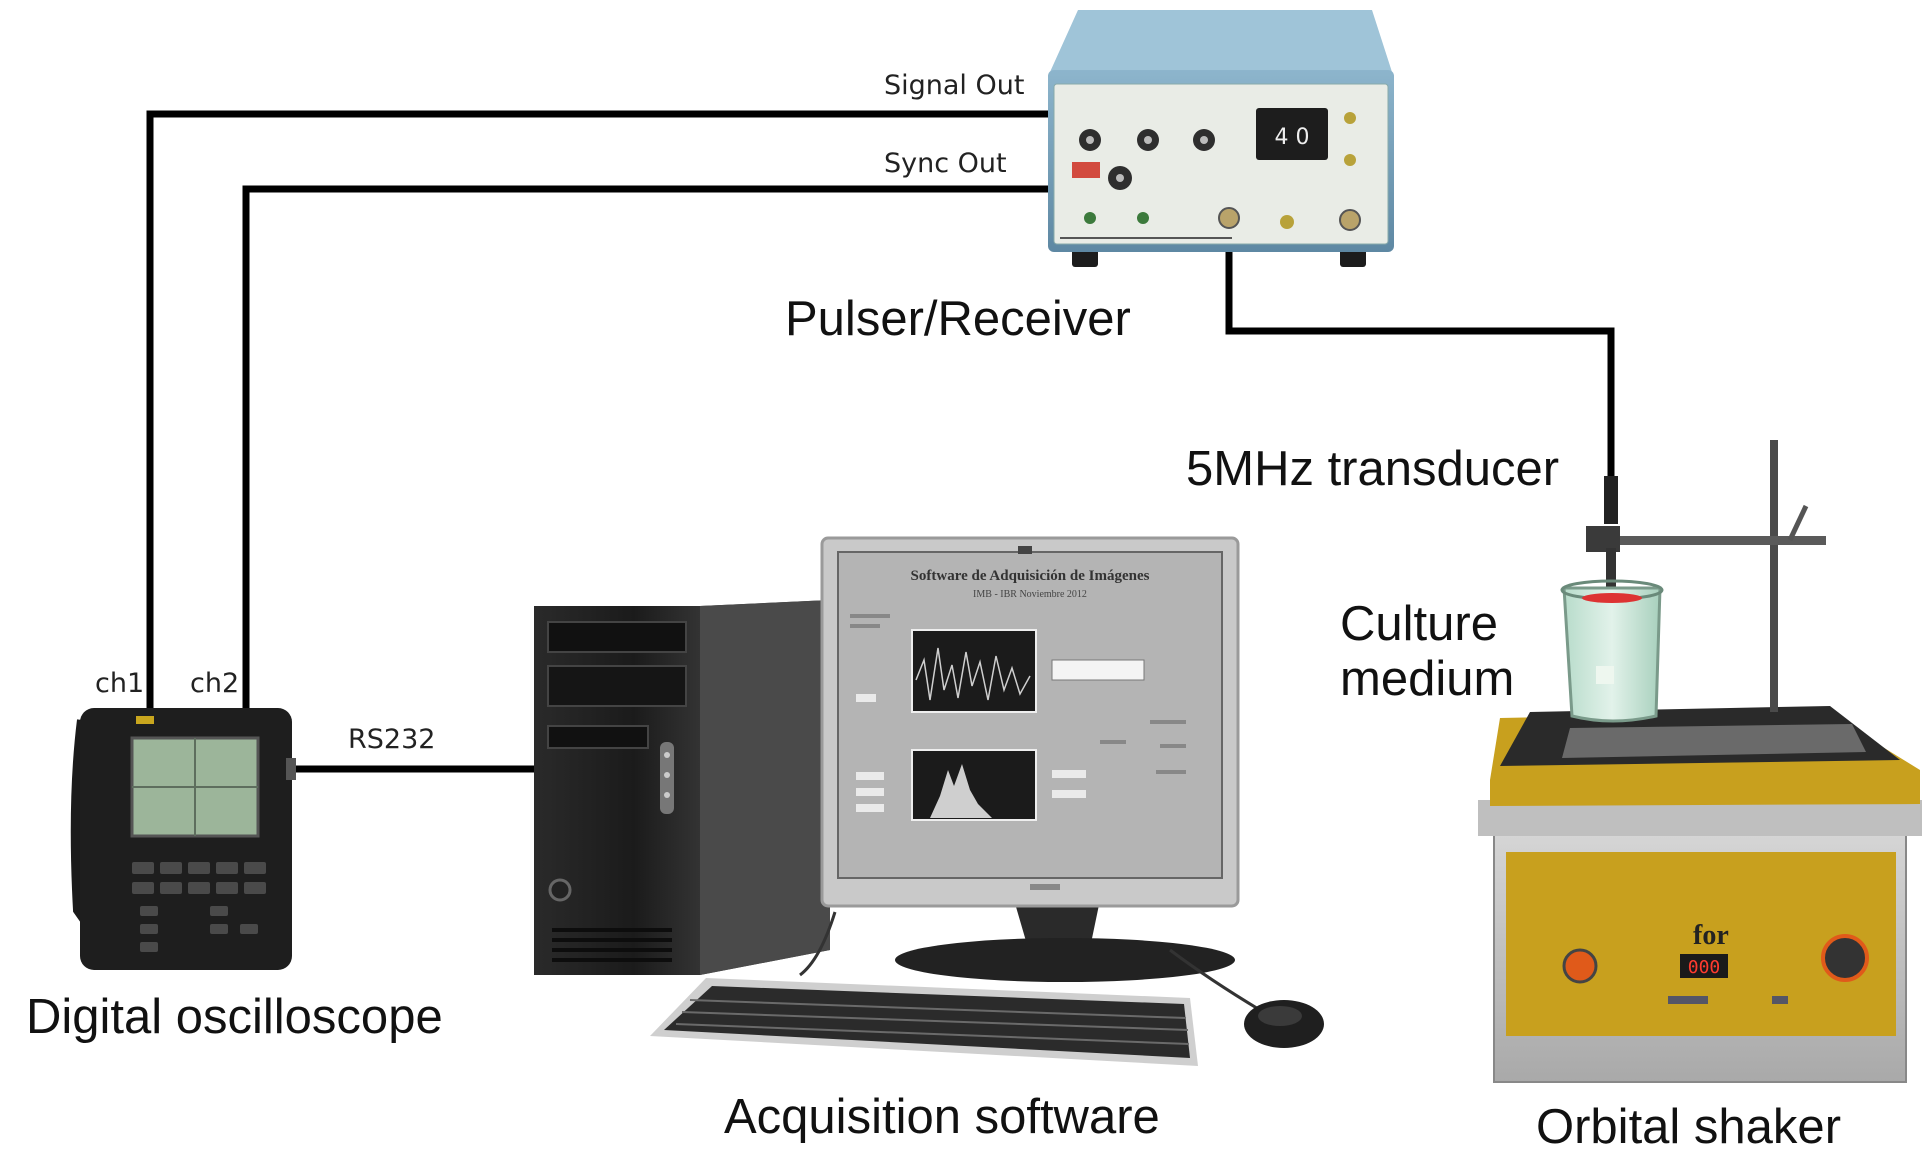  I want to click on pulser-gain-readout: 4 0, so click(1292, 137).